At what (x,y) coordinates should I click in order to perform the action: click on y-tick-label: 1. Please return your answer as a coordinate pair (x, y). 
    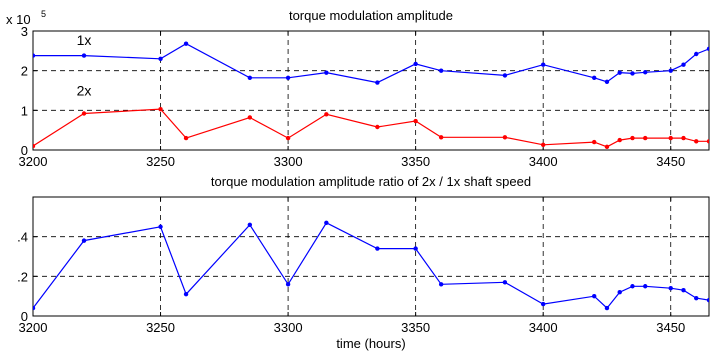
    Looking at the image, I should click on (24, 110).